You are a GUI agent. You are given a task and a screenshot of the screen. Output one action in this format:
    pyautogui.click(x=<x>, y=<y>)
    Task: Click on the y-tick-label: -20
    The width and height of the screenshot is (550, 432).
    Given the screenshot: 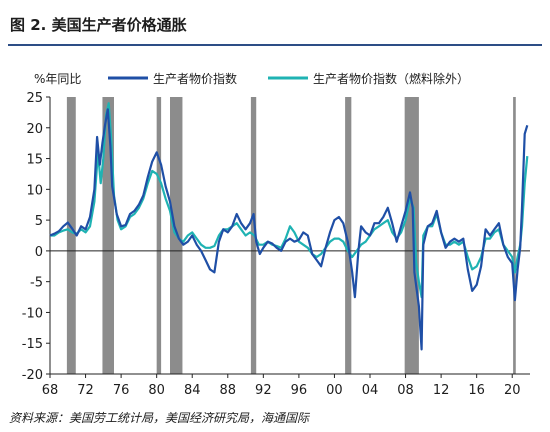 What is the action you would take?
    pyautogui.click(x=32, y=375)
    